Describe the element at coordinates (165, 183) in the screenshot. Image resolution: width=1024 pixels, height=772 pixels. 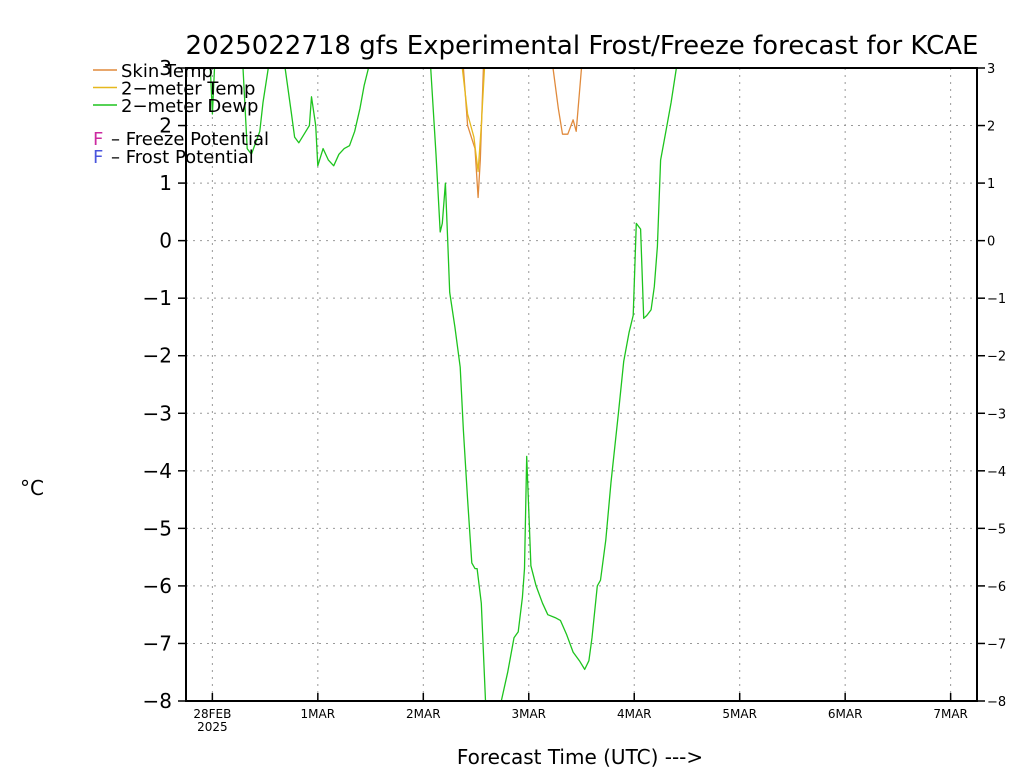
I see `y-tick-label-left: 1` at that location.